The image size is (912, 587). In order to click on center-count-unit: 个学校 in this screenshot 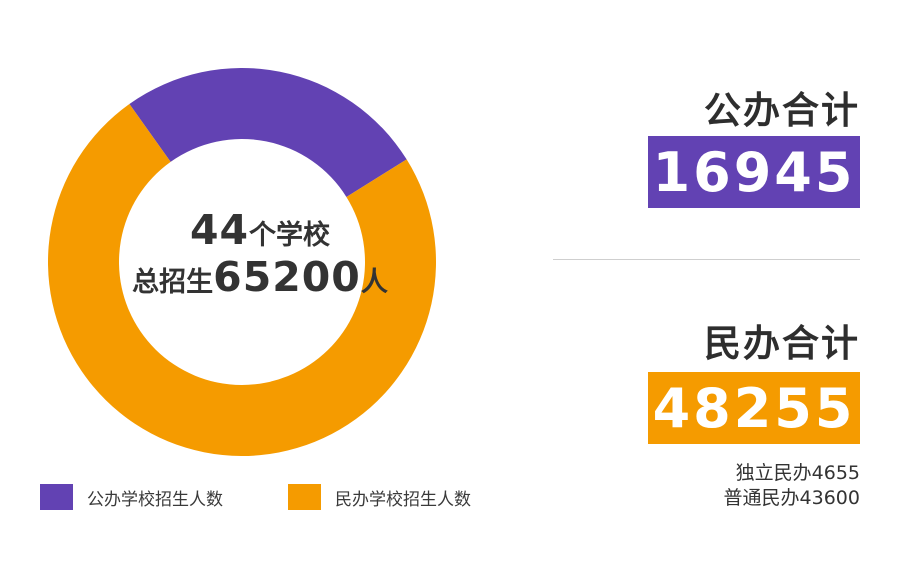, I will do `click(290, 235)`.